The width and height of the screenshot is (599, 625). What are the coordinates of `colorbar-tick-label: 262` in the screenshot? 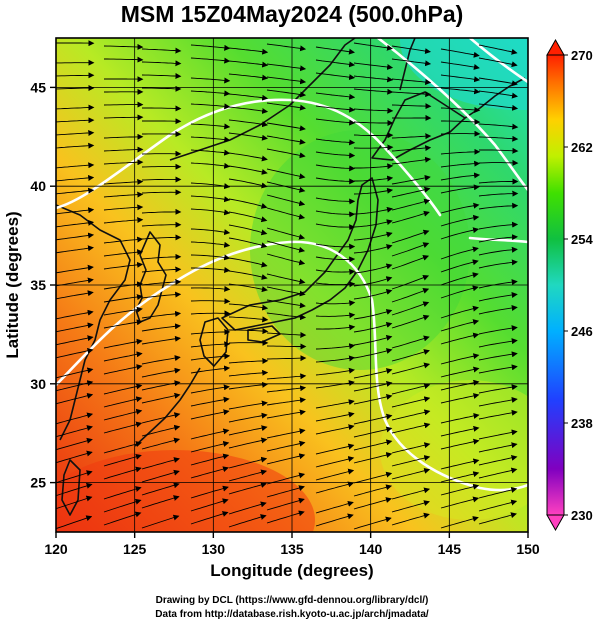 It's located at (582, 147).